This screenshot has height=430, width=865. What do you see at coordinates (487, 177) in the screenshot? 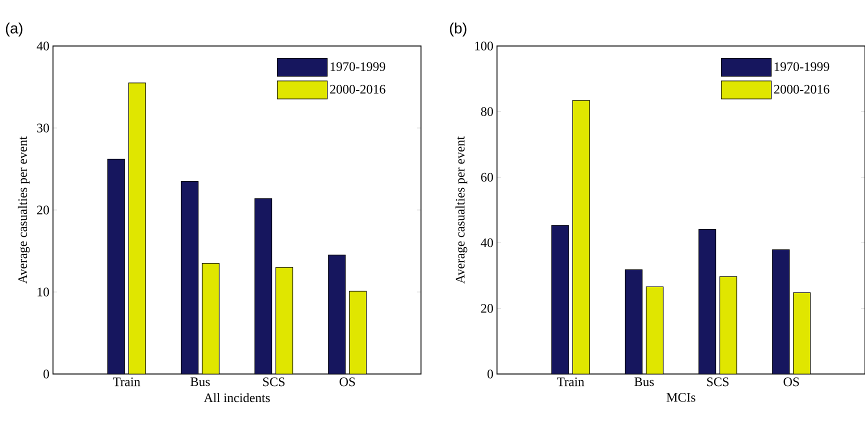
I see `y-tick-label: 60` at bounding box center [487, 177].